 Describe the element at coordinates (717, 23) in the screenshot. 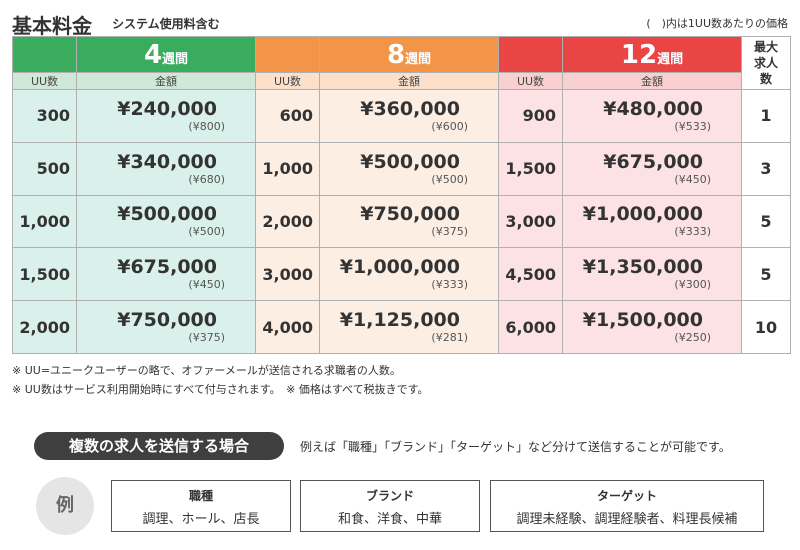

I see `price-note: ( )内は1UU数あたりの価格` at that location.